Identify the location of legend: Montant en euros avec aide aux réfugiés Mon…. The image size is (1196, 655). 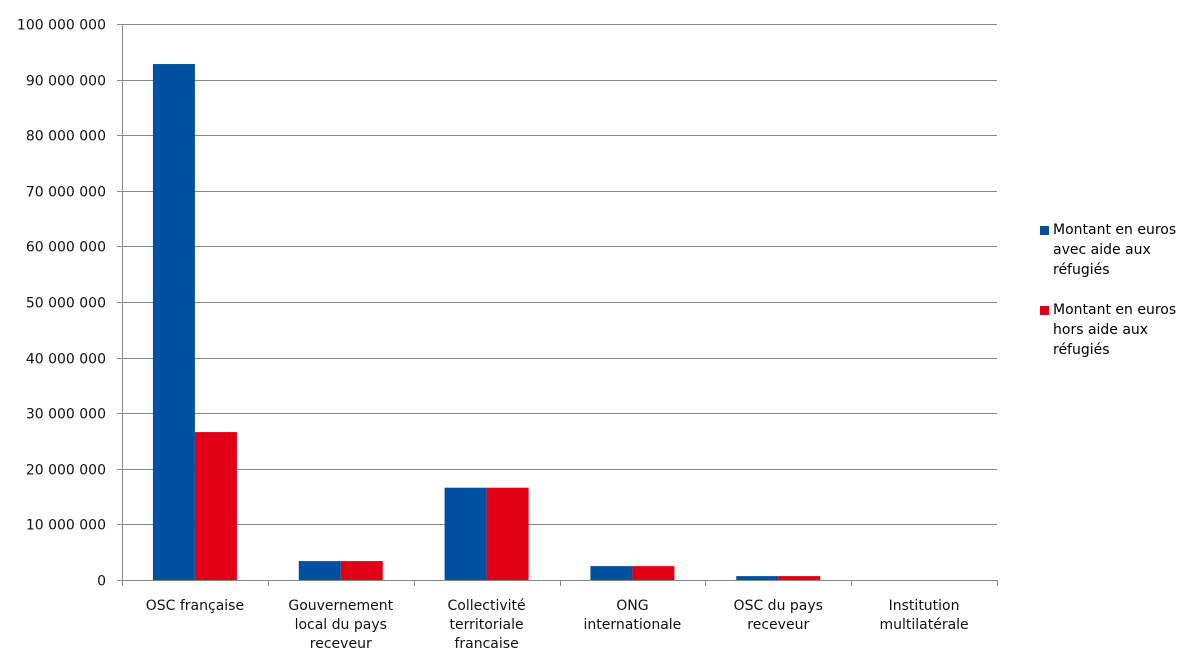
(1118, 300).